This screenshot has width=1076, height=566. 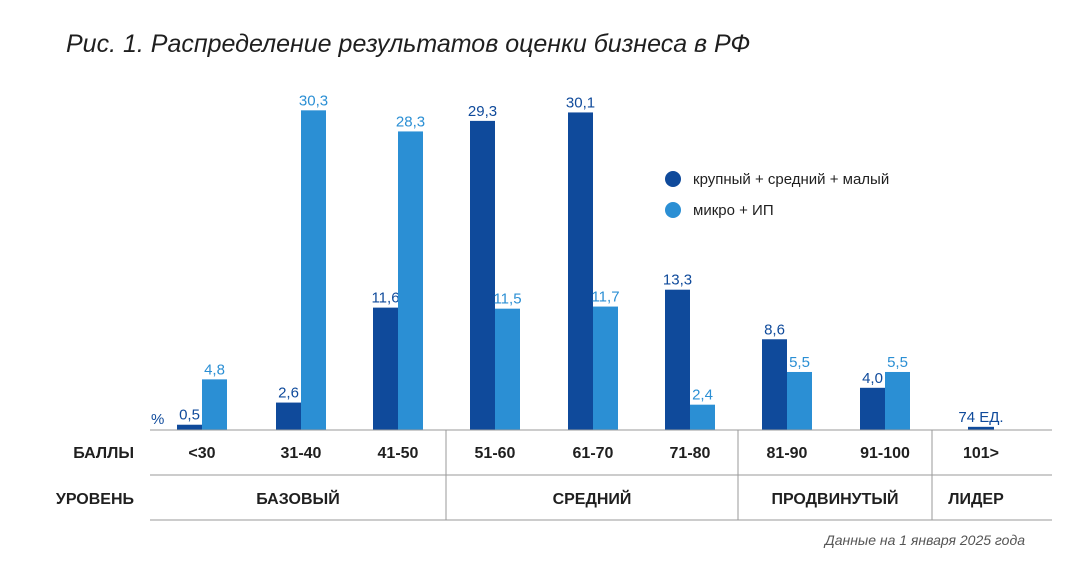 What do you see at coordinates (593, 453) in the screenshot?
I see `category-label: 61-70` at bounding box center [593, 453].